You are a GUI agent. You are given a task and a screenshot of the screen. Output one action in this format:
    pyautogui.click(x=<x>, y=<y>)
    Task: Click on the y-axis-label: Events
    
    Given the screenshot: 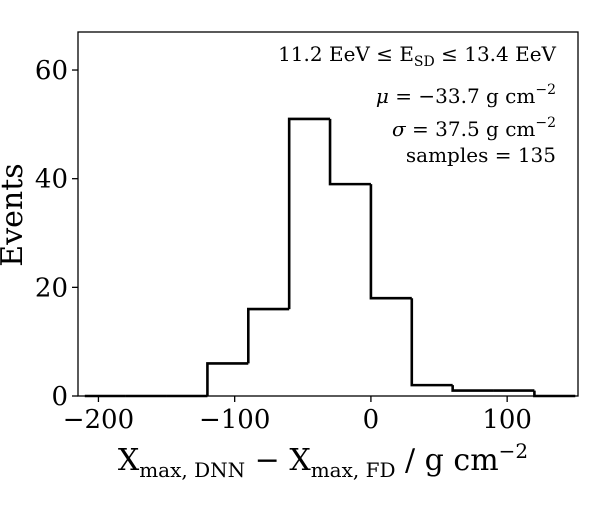 What is the action you would take?
    pyautogui.click(x=15, y=214)
    